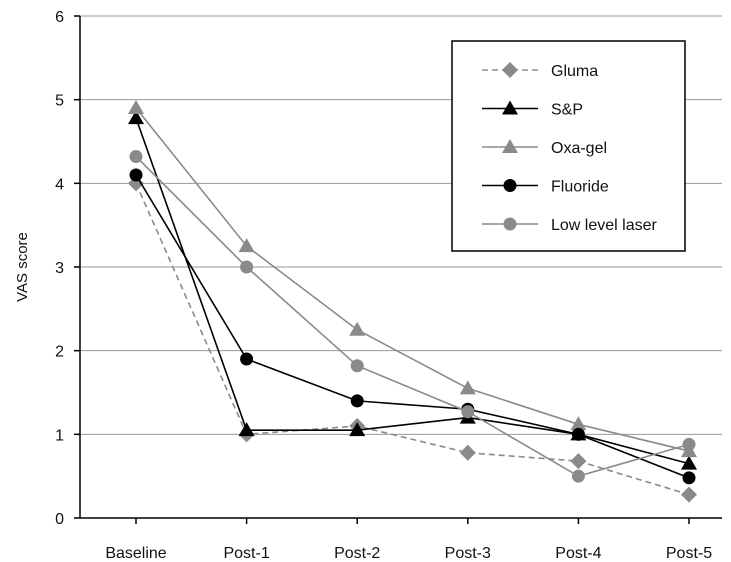 The height and width of the screenshot is (562, 731). Describe the element at coordinates (545, 187) in the screenshot. I see `legend-item-fluoride: Fluoride` at that location.